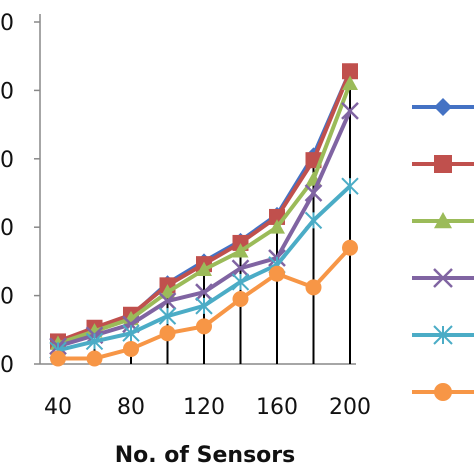 This screenshot has width=474, height=474. What do you see at coordinates (277, 407) in the screenshot?
I see `x-tick-label: 160` at bounding box center [277, 407].